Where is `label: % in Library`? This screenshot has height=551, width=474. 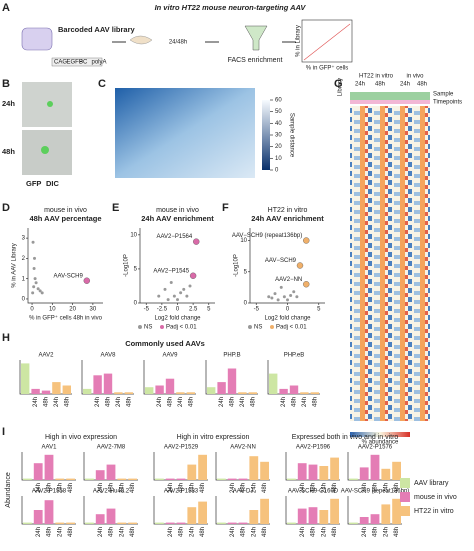 label: % in Library is located at coordinates (299, 41).